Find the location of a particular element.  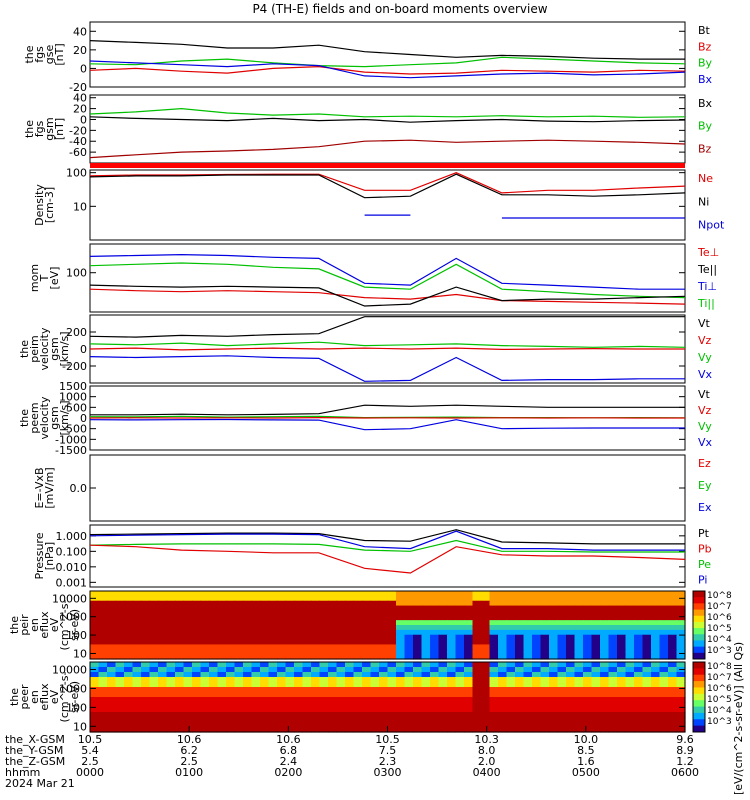

legend-entry: Ne is located at coordinates (705, 178).